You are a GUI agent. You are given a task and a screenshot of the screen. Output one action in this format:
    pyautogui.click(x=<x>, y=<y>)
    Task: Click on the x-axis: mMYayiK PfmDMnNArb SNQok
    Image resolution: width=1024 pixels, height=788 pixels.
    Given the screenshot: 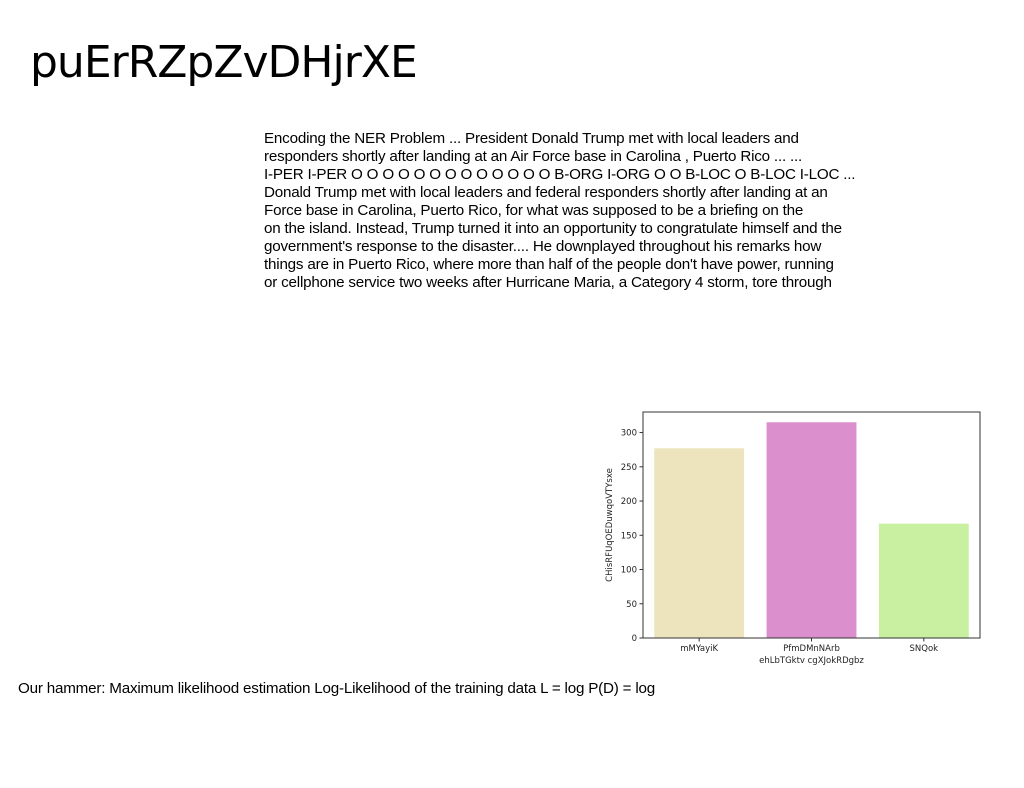 What is the action you would take?
    pyautogui.click(x=809, y=646)
    